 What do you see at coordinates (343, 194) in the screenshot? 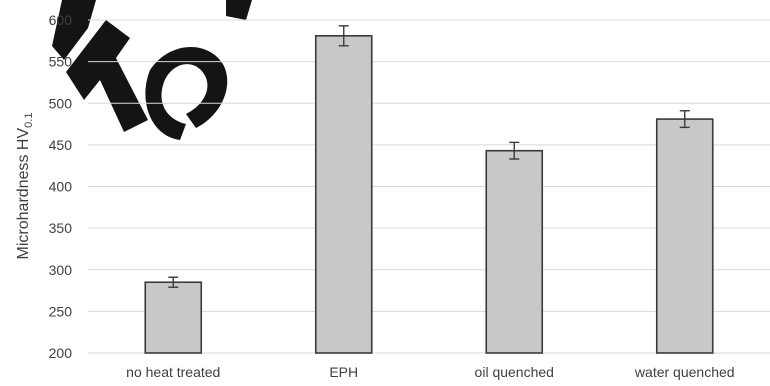
I see `bar-eph` at bounding box center [343, 194].